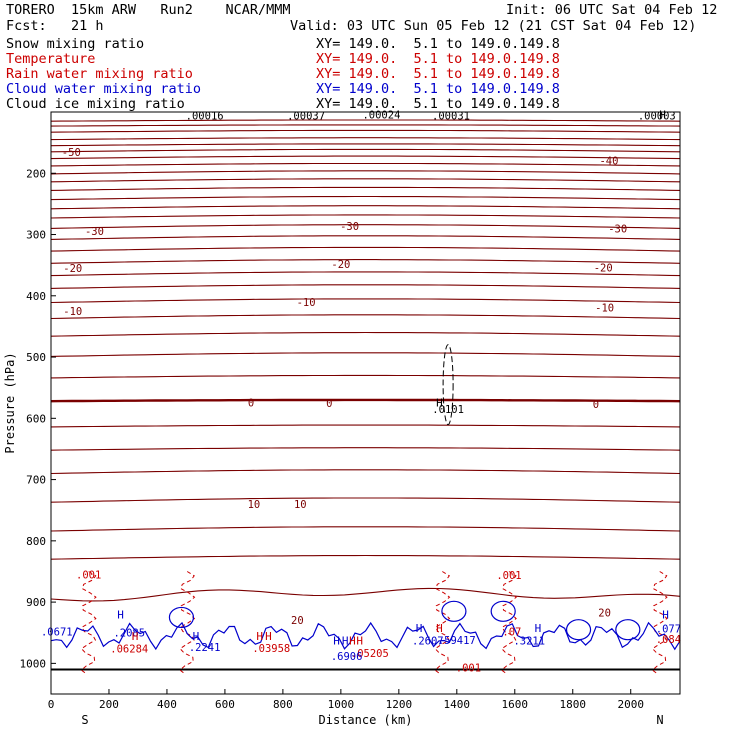  Describe the element at coordinates (167, 704) in the screenshot. I see `x-tick-label: 400` at that location.